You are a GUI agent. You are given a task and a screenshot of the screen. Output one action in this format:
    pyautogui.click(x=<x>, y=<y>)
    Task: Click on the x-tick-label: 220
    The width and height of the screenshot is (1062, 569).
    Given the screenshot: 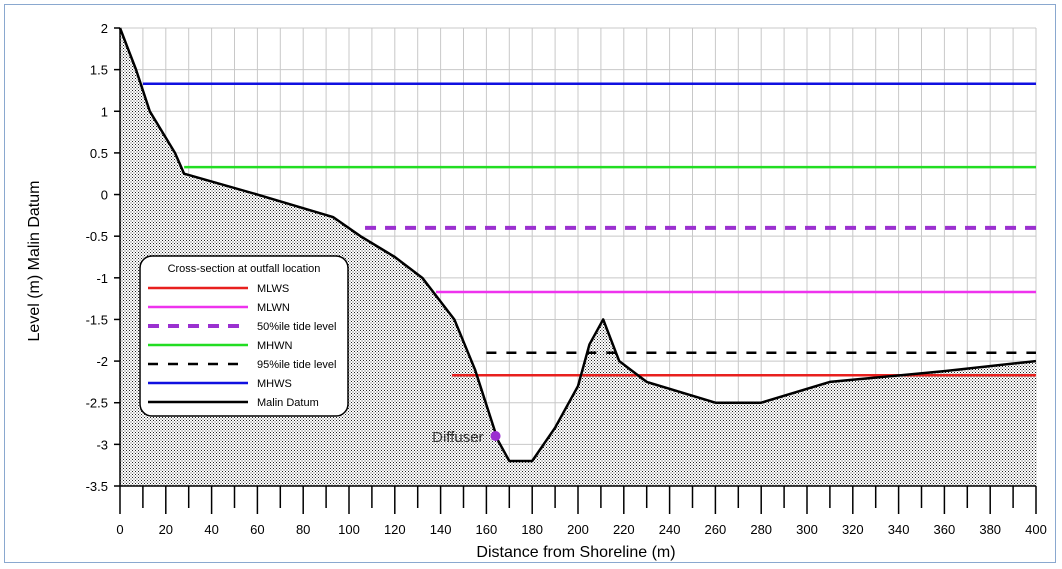 What is the action you would take?
    pyautogui.click(x=624, y=529)
    